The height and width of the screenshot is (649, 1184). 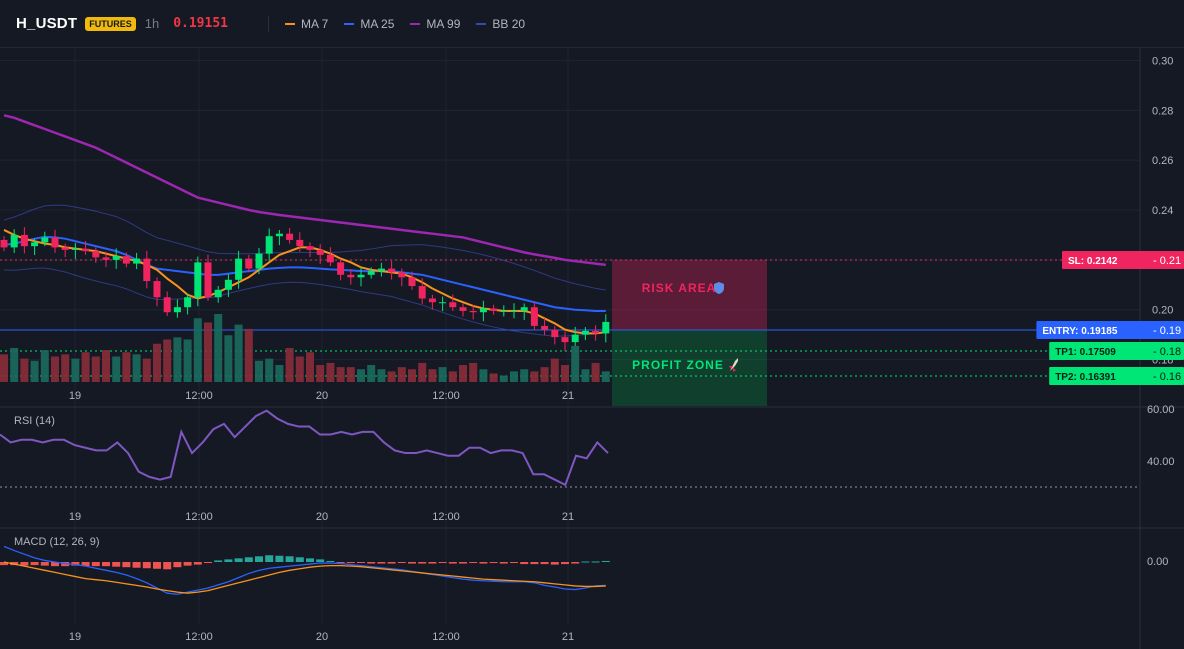 I want to click on legend-item-bb20: BB 20, so click(x=500, y=24).